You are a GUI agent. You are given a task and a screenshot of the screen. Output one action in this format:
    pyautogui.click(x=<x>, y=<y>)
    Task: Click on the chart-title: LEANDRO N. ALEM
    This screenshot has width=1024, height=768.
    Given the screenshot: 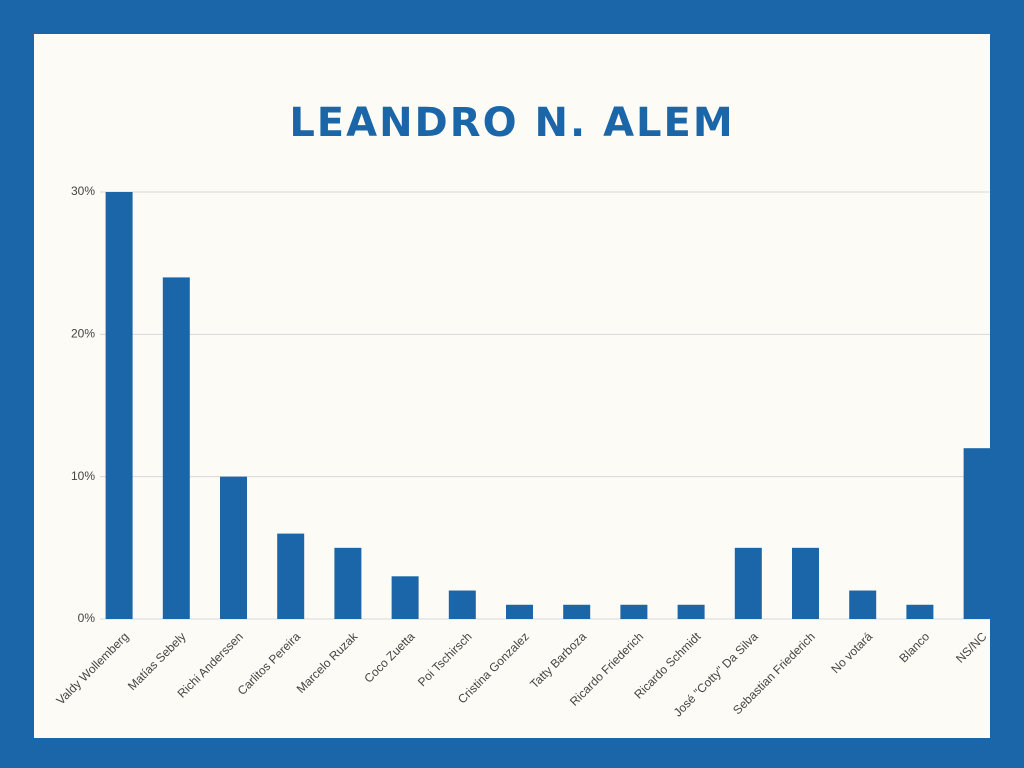 What is the action you would take?
    pyautogui.click(x=511, y=123)
    